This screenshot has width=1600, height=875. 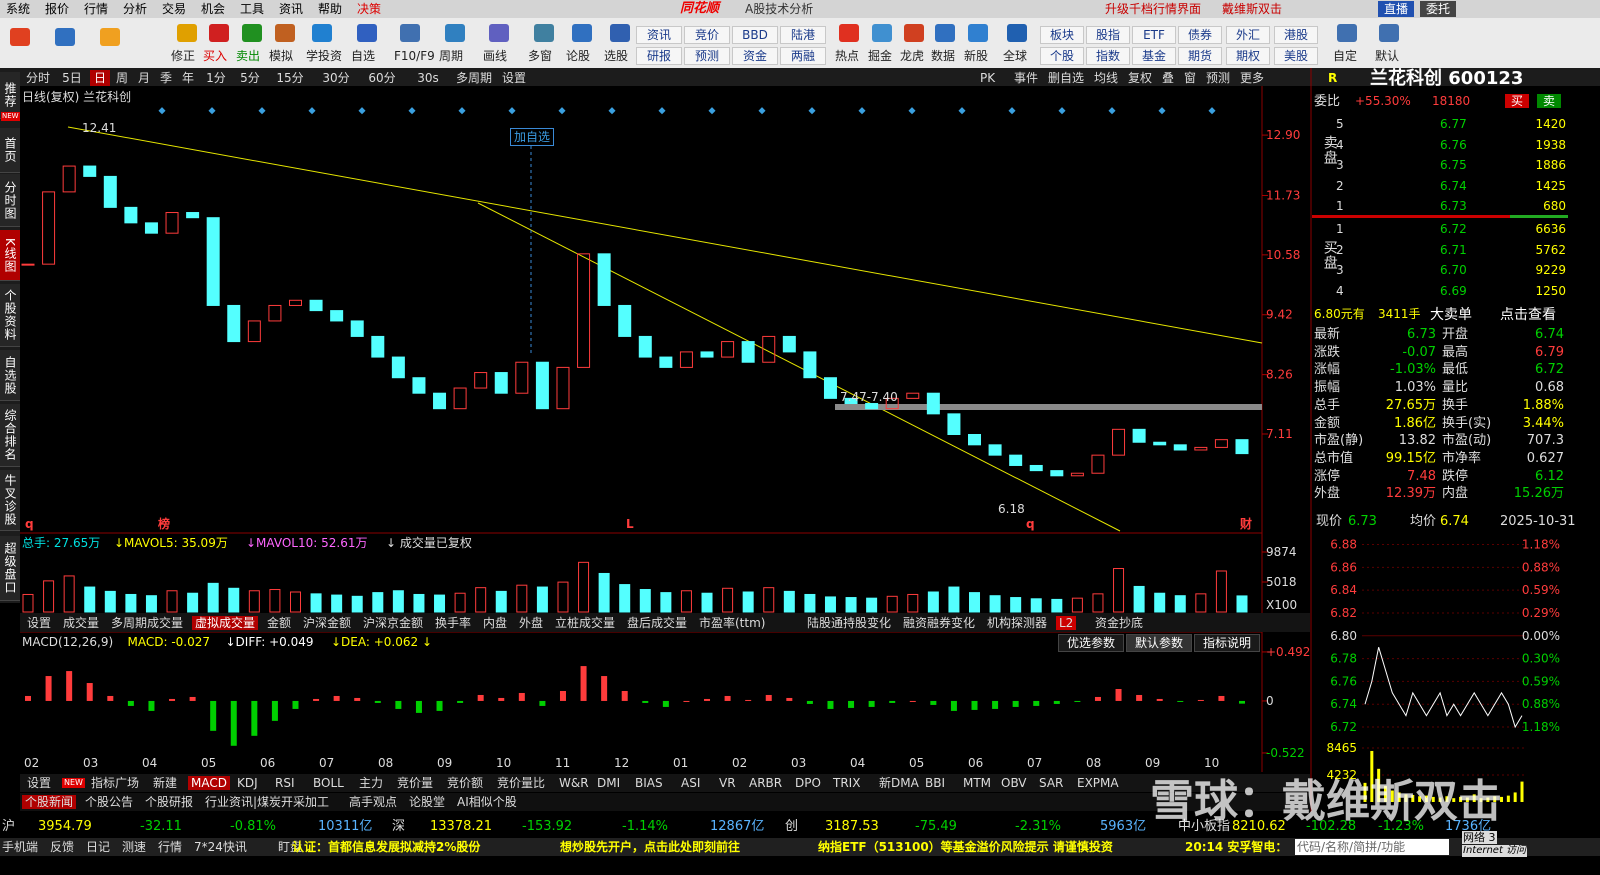 What do you see at coordinates (453, 623) in the screenshot?
I see `volume-tab: 换手率` at bounding box center [453, 623].